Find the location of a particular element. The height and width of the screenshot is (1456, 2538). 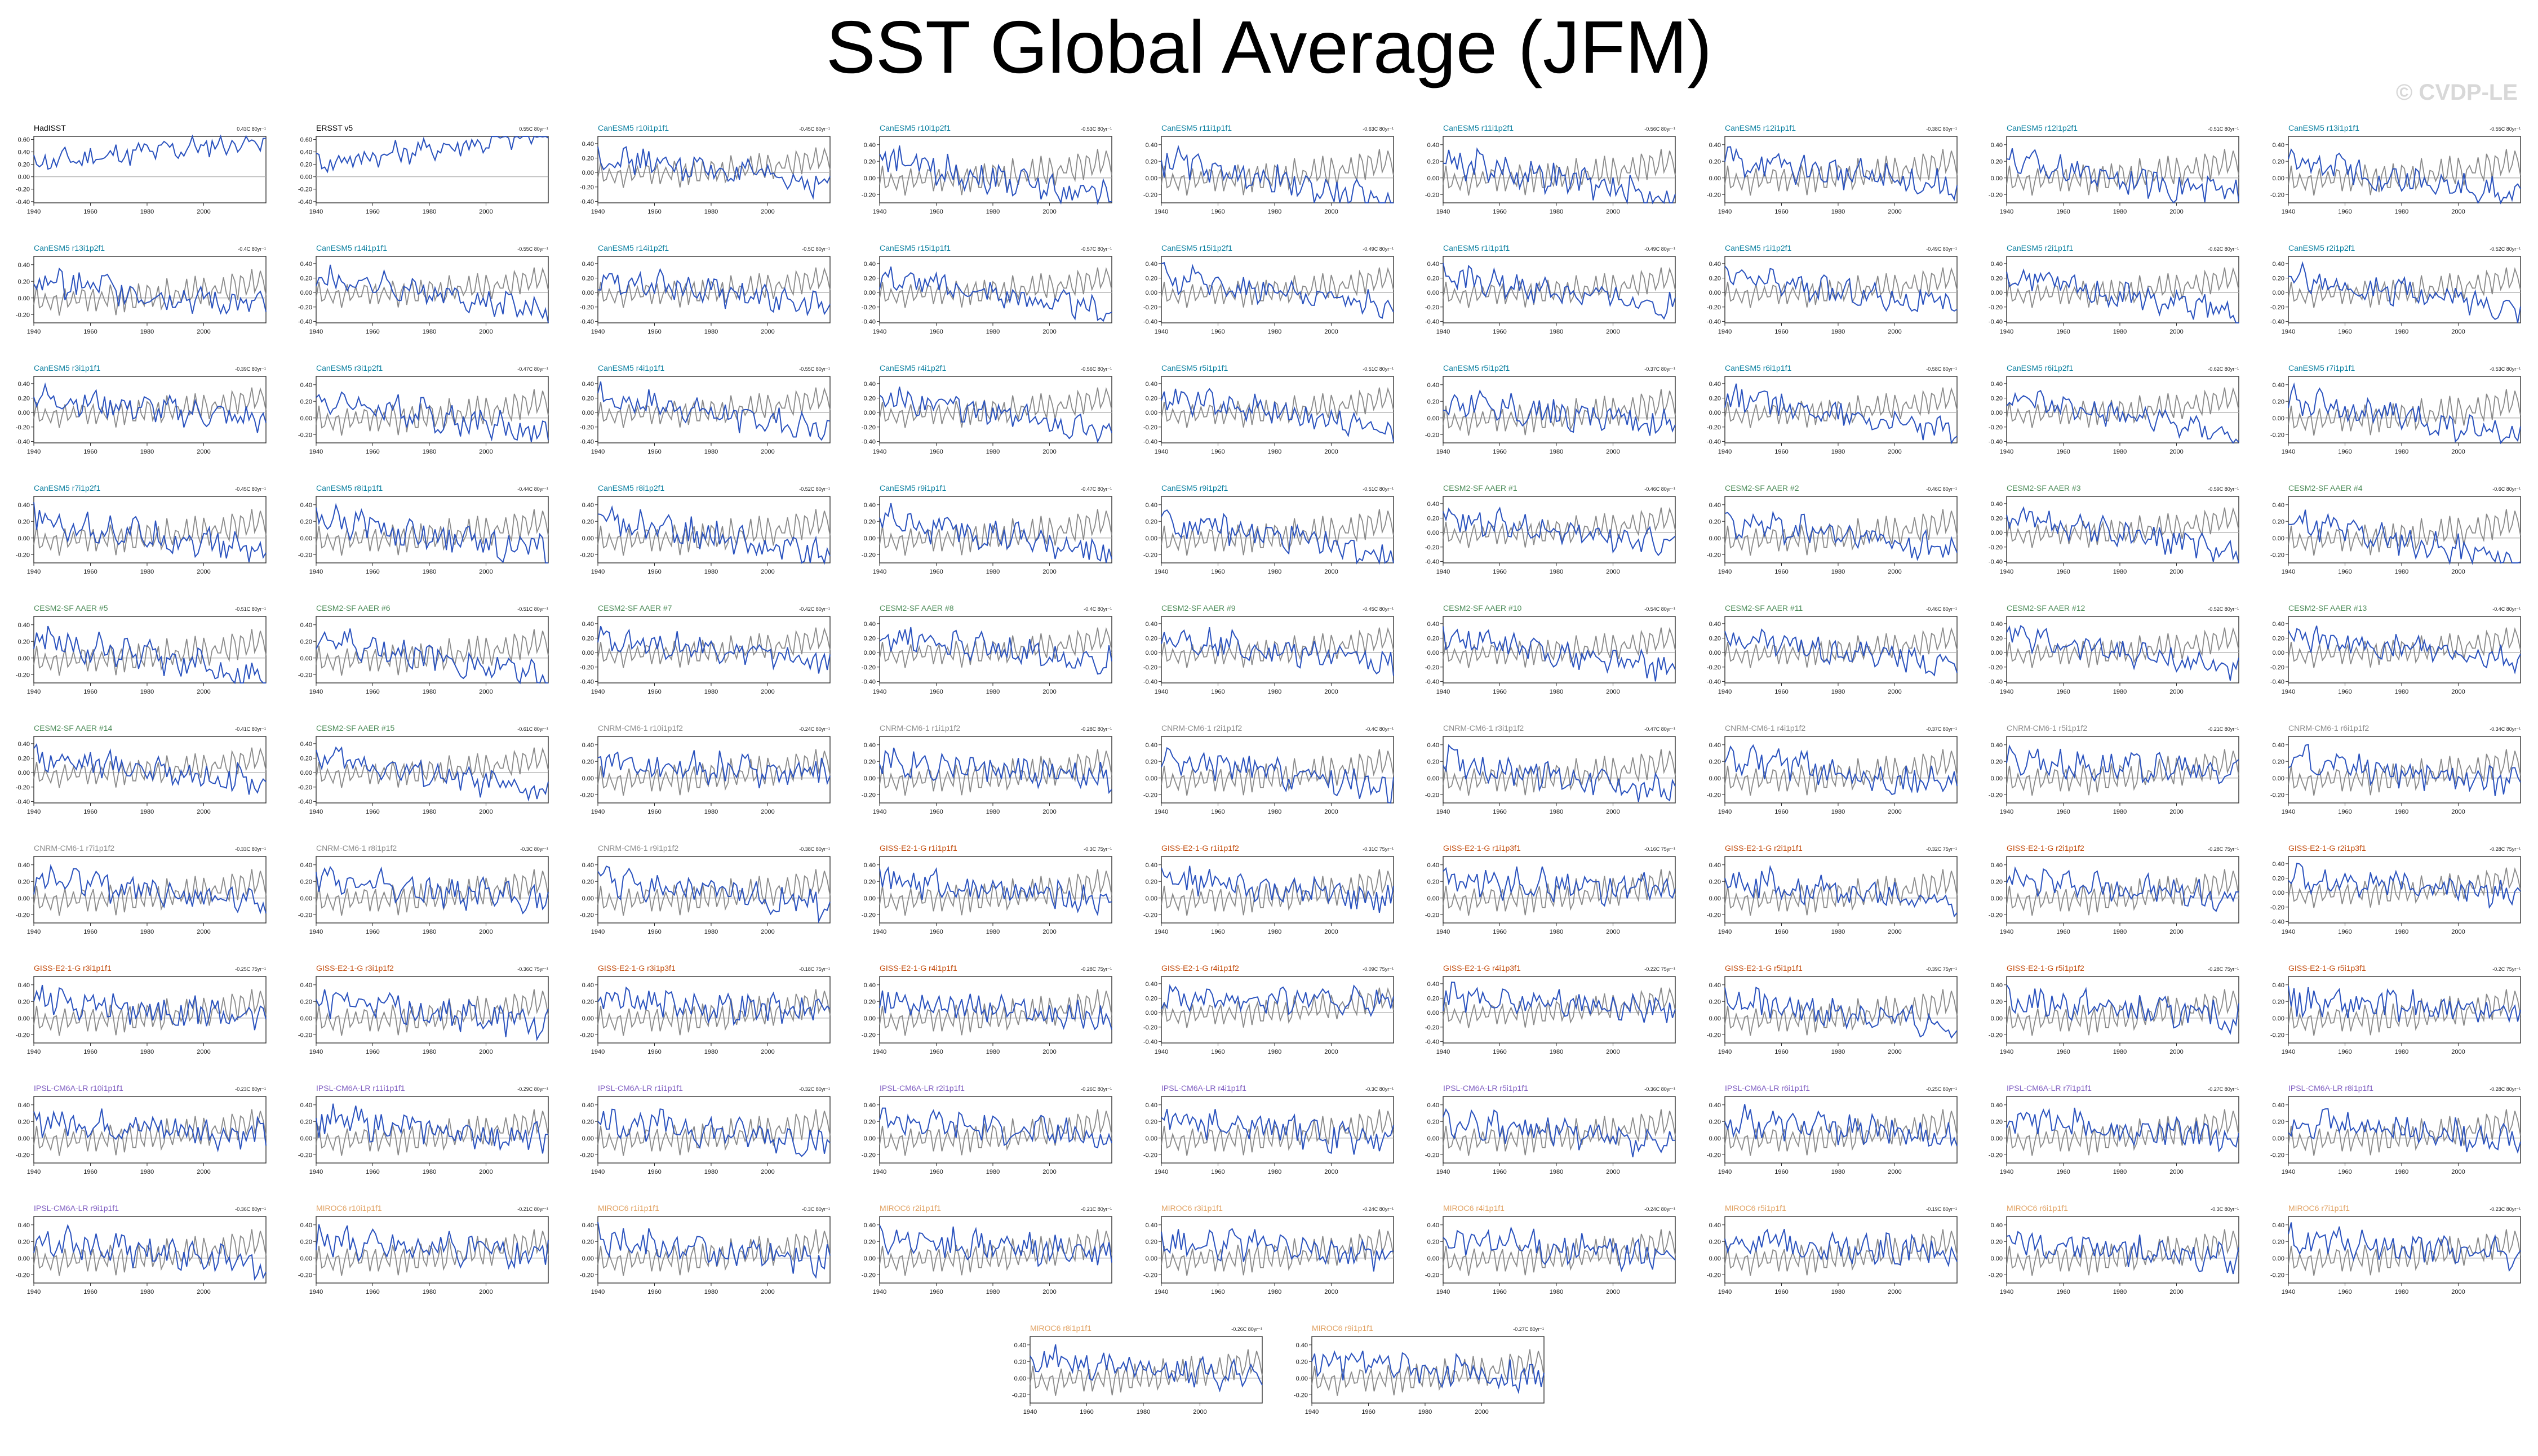

panel-title: CESM2-SF AAER #9 is located at coordinates (1198, 607).